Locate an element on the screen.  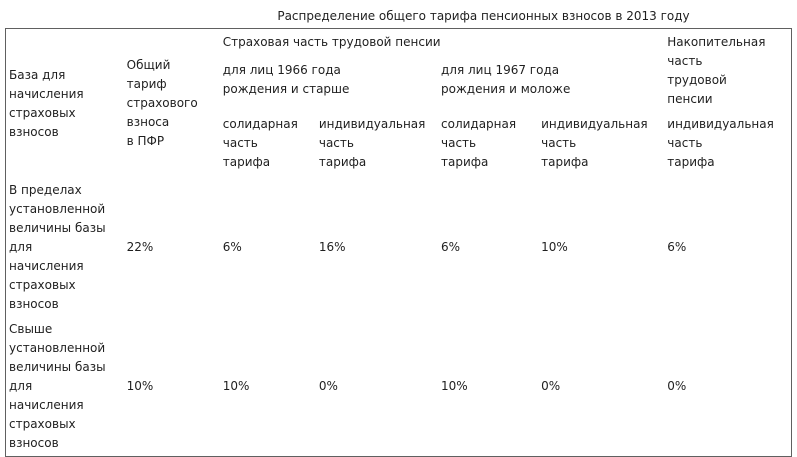
header-solidary-part-1967: солидарная часть тарифа is located at coordinates (479, 143).